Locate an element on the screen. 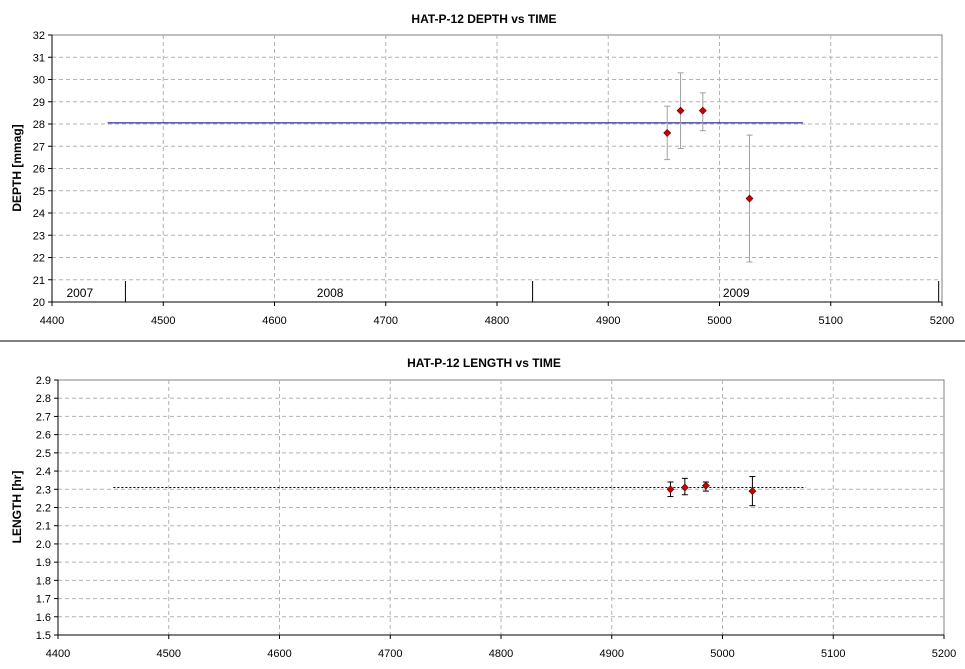 This screenshot has width=965, height=669. y-tick-label: 2.1 is located at coordinates (43, 527).